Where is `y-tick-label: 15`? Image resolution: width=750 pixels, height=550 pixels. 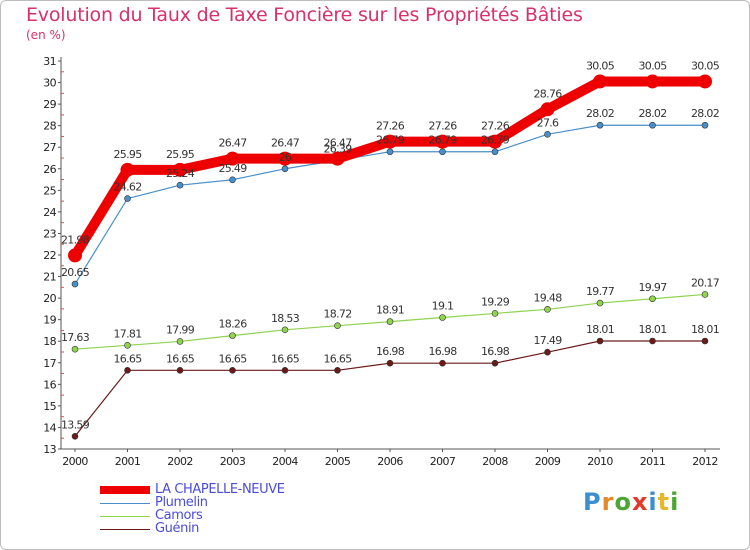 y-tick-label: 15 is located at coordinates (49, 406).